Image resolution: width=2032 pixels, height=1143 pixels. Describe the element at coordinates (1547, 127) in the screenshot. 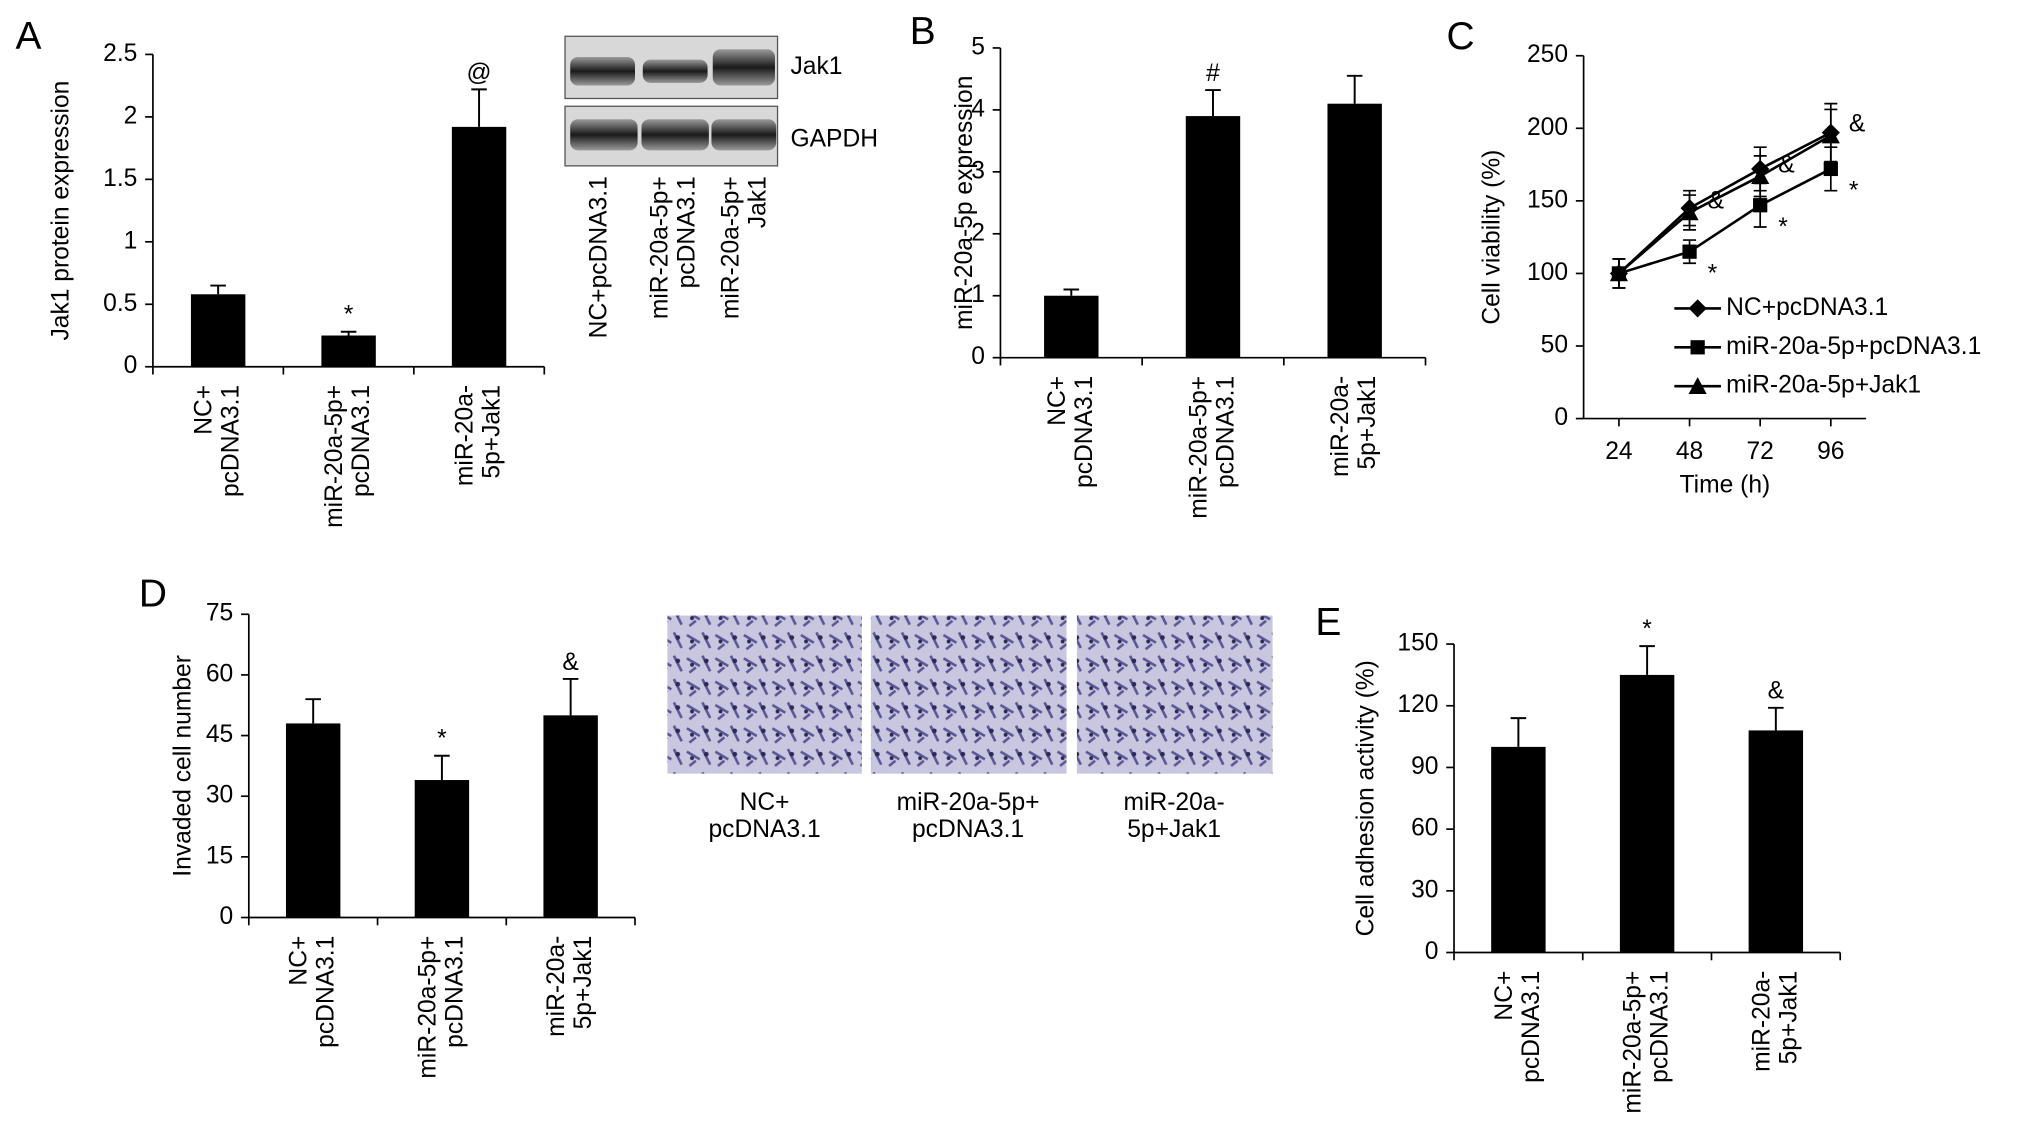

I see `y-tick-label: 200` at that location.